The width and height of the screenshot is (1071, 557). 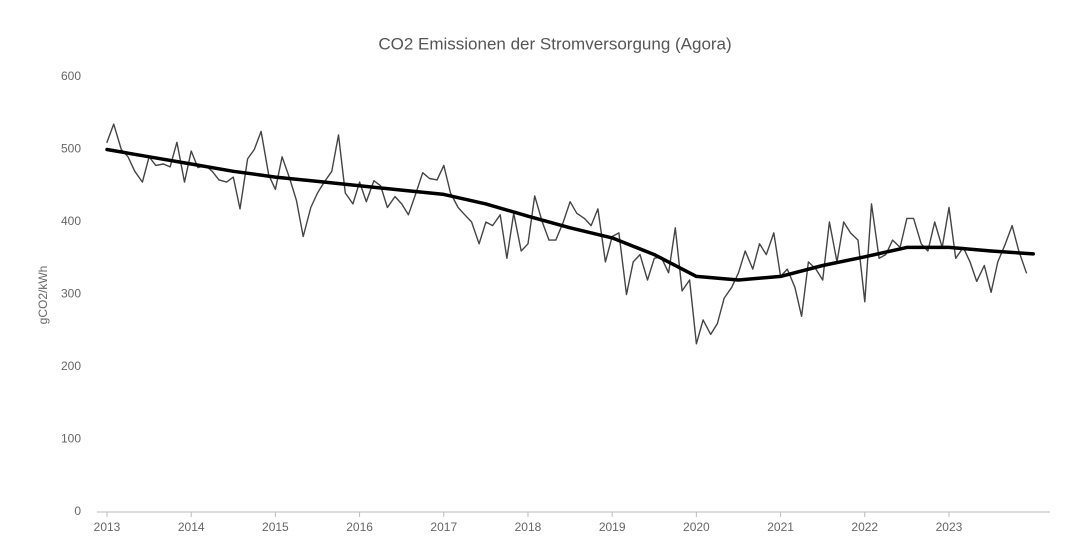 I want to click on x-tick-label: 2015, so click(x=275, y=527).